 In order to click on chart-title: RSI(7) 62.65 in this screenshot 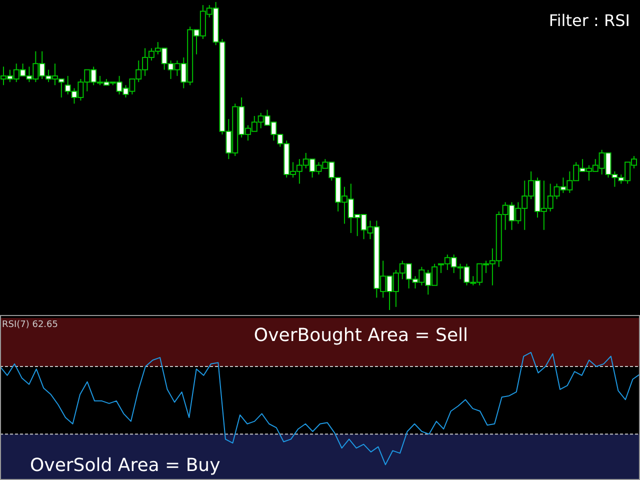, I will do `click(30, 325)`.